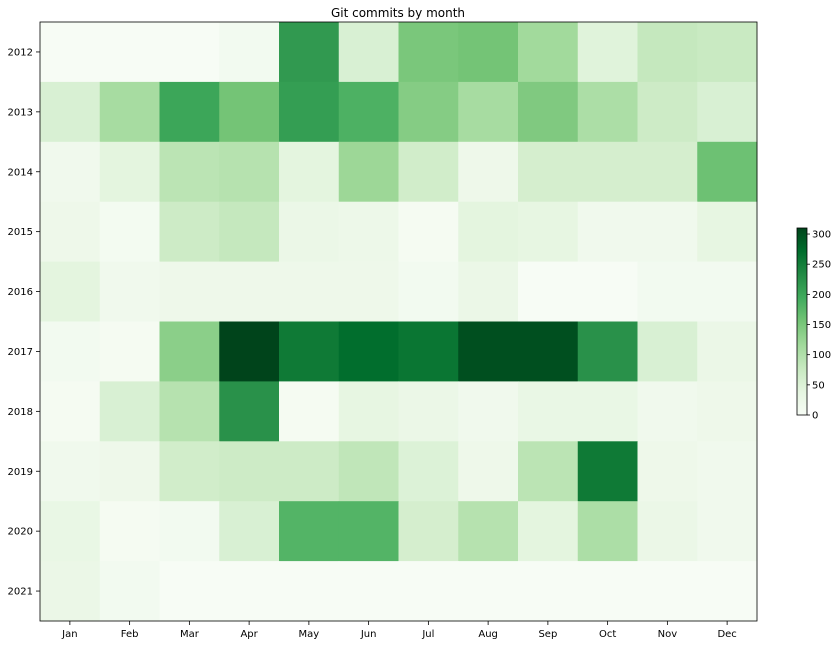  I want to click on x-tick-label: Jun, so click(368, 634).